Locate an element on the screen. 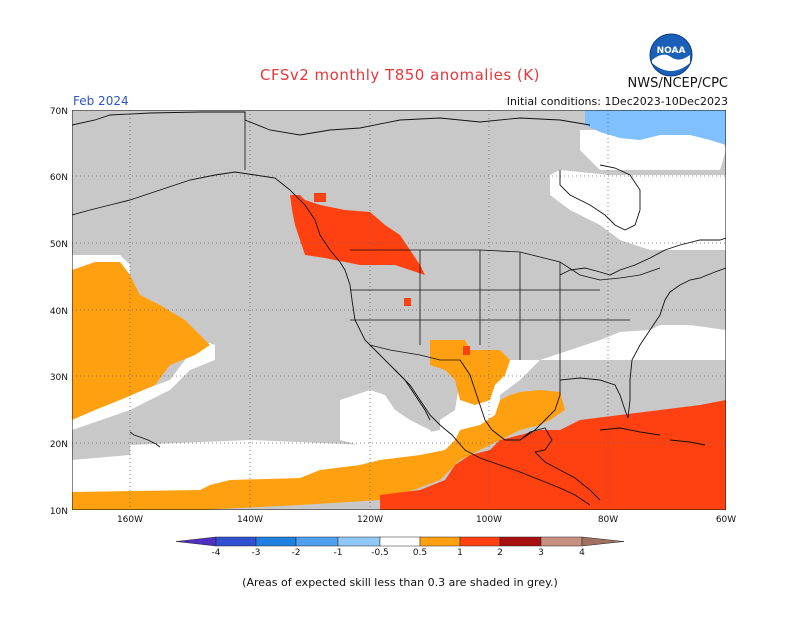 This screenshot has width=800, height=618. lat-label: 30N is located at coordinates (59, 378).